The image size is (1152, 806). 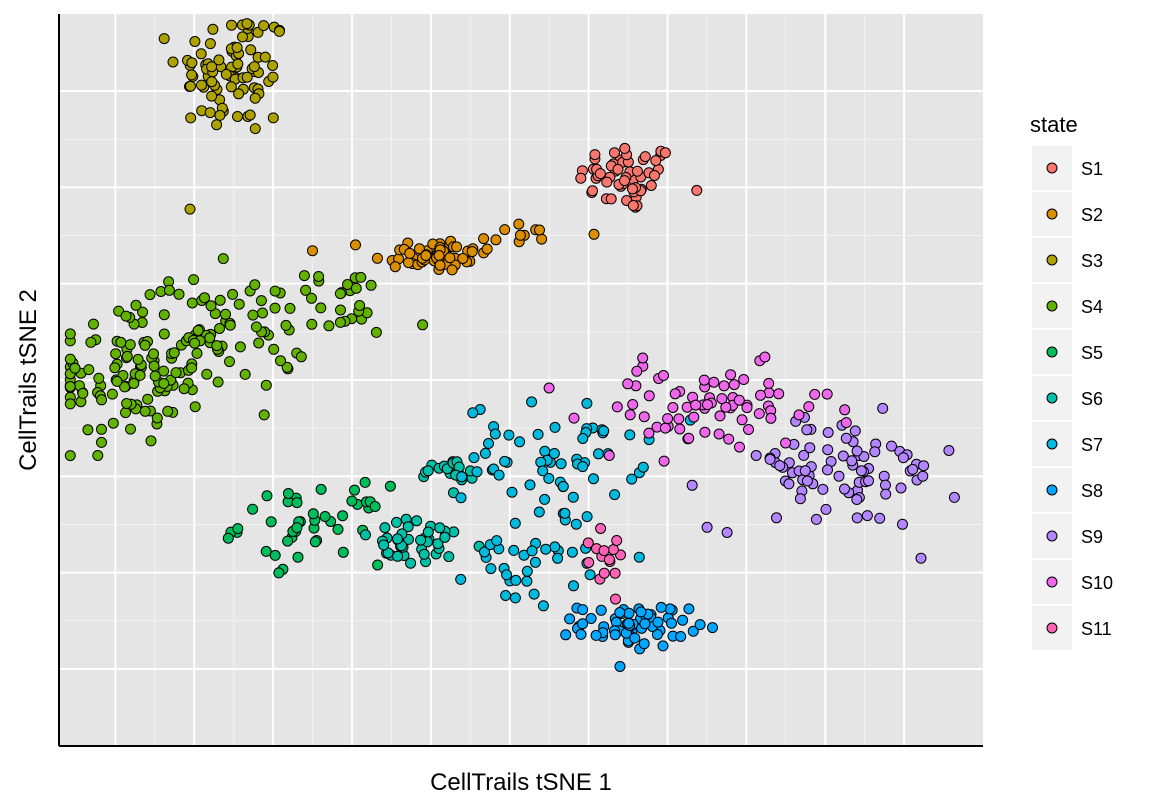 I want to click on legend-label-s10: S10, so click(x=1097, y=583).